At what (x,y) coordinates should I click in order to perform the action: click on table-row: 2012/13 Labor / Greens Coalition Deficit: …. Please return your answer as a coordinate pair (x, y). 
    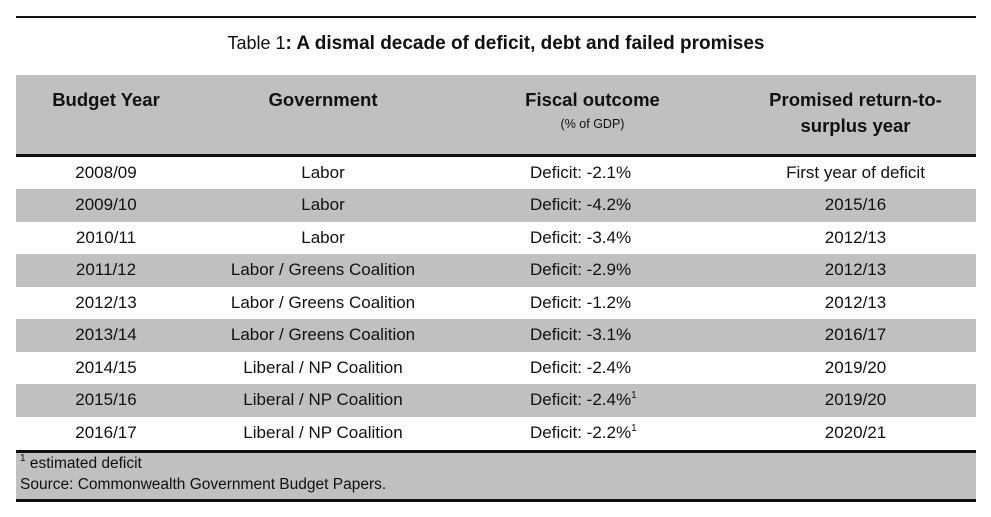
    Looking at the image, I should click on (496, 303).